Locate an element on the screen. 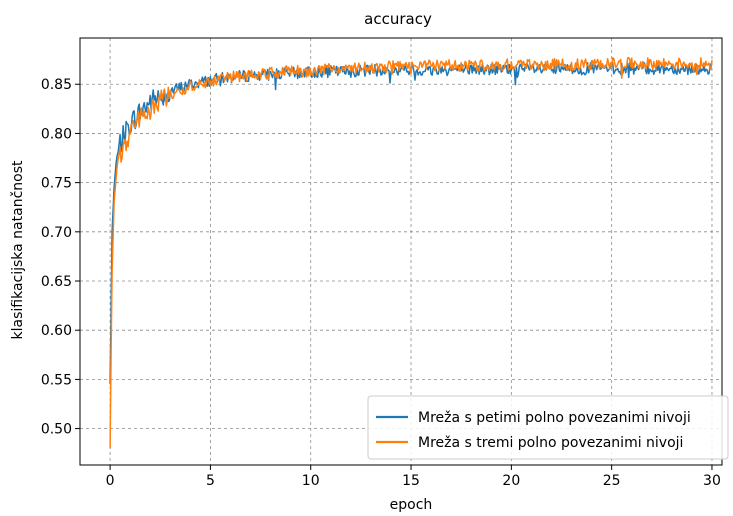 Image resolution: width=733 pixels, height=516 pixels. x-tick-label: 30 is located at coordinates (712, 481).